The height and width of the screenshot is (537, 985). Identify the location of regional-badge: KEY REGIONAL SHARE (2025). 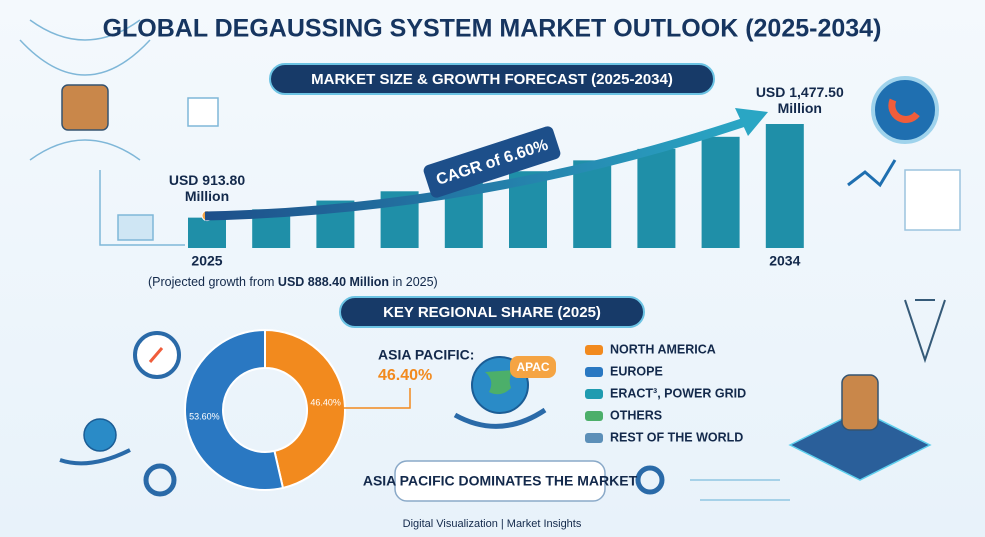
(492, 312).